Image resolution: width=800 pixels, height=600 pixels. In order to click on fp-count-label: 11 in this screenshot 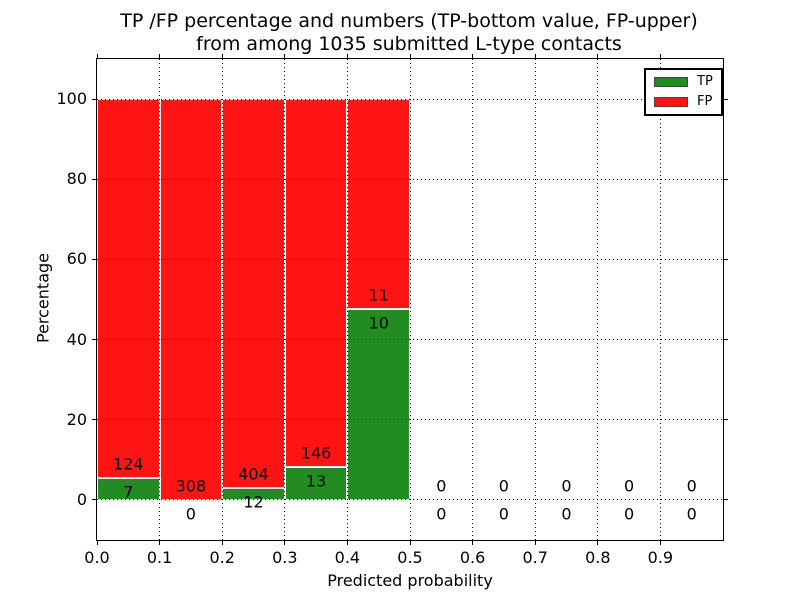, I will do `click(378, 295)`.